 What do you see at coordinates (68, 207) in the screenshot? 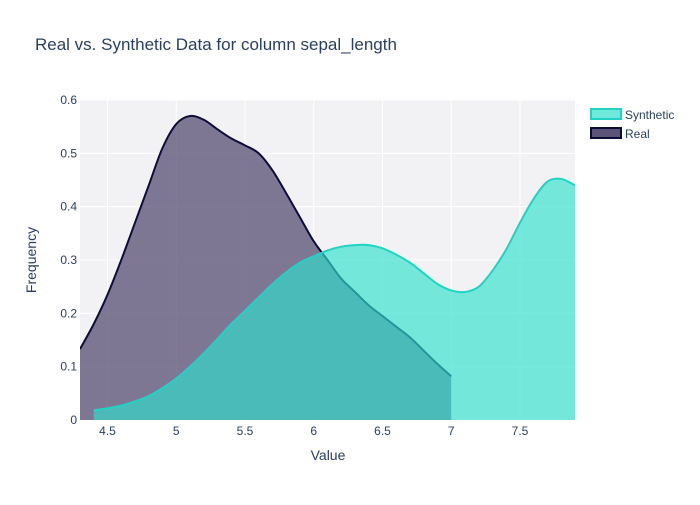
I see `y-tick-label: 0.4` at bounding box center [68, 207].